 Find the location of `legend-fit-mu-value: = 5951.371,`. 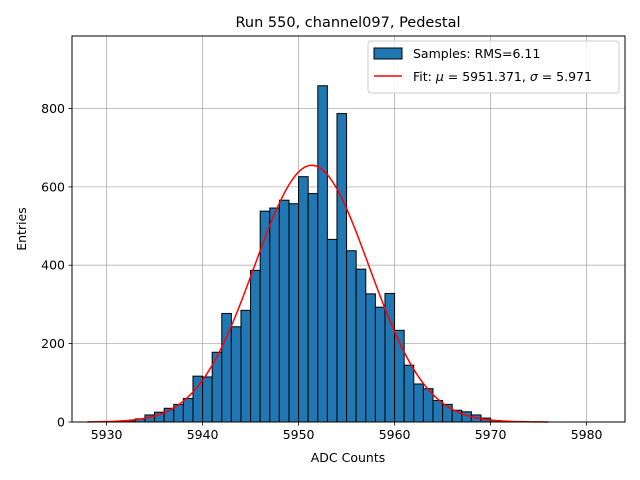

legend-fit-mu-value: = 5951.371, is located at coordinates (487, 76).